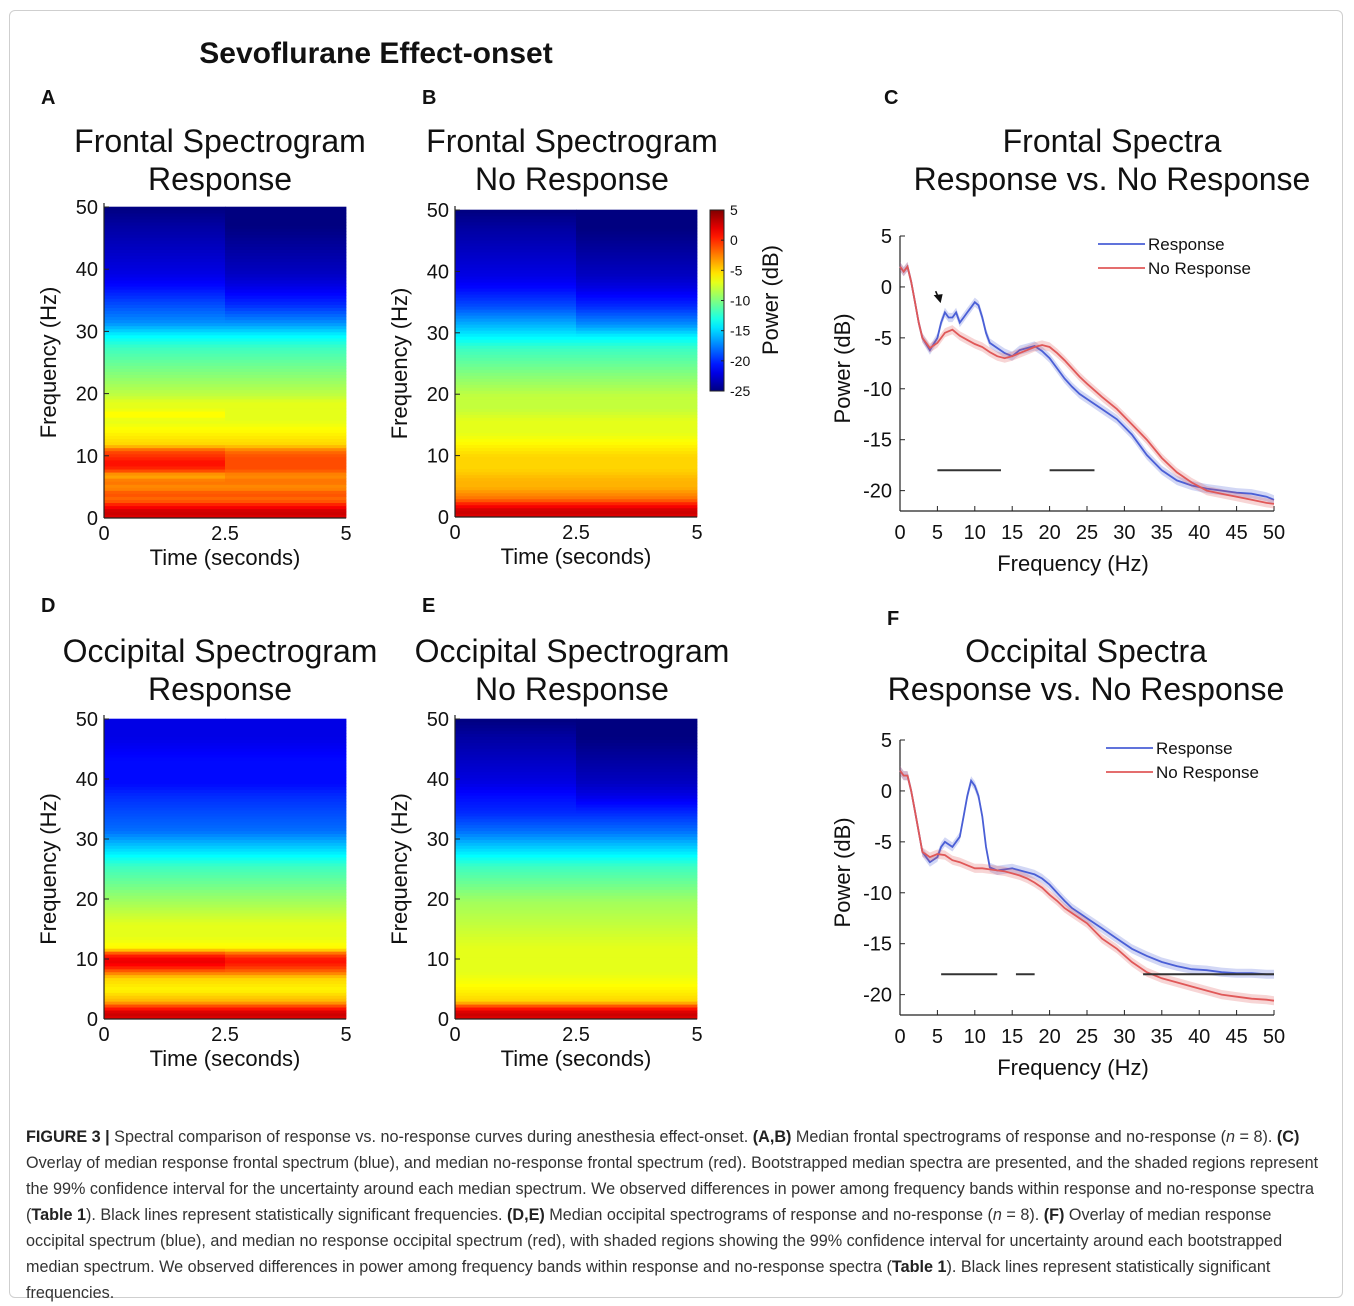 This screenshot has height=1306, width=1354. I want to click on caption-table-ref: Table 1, so click(58, 1215).